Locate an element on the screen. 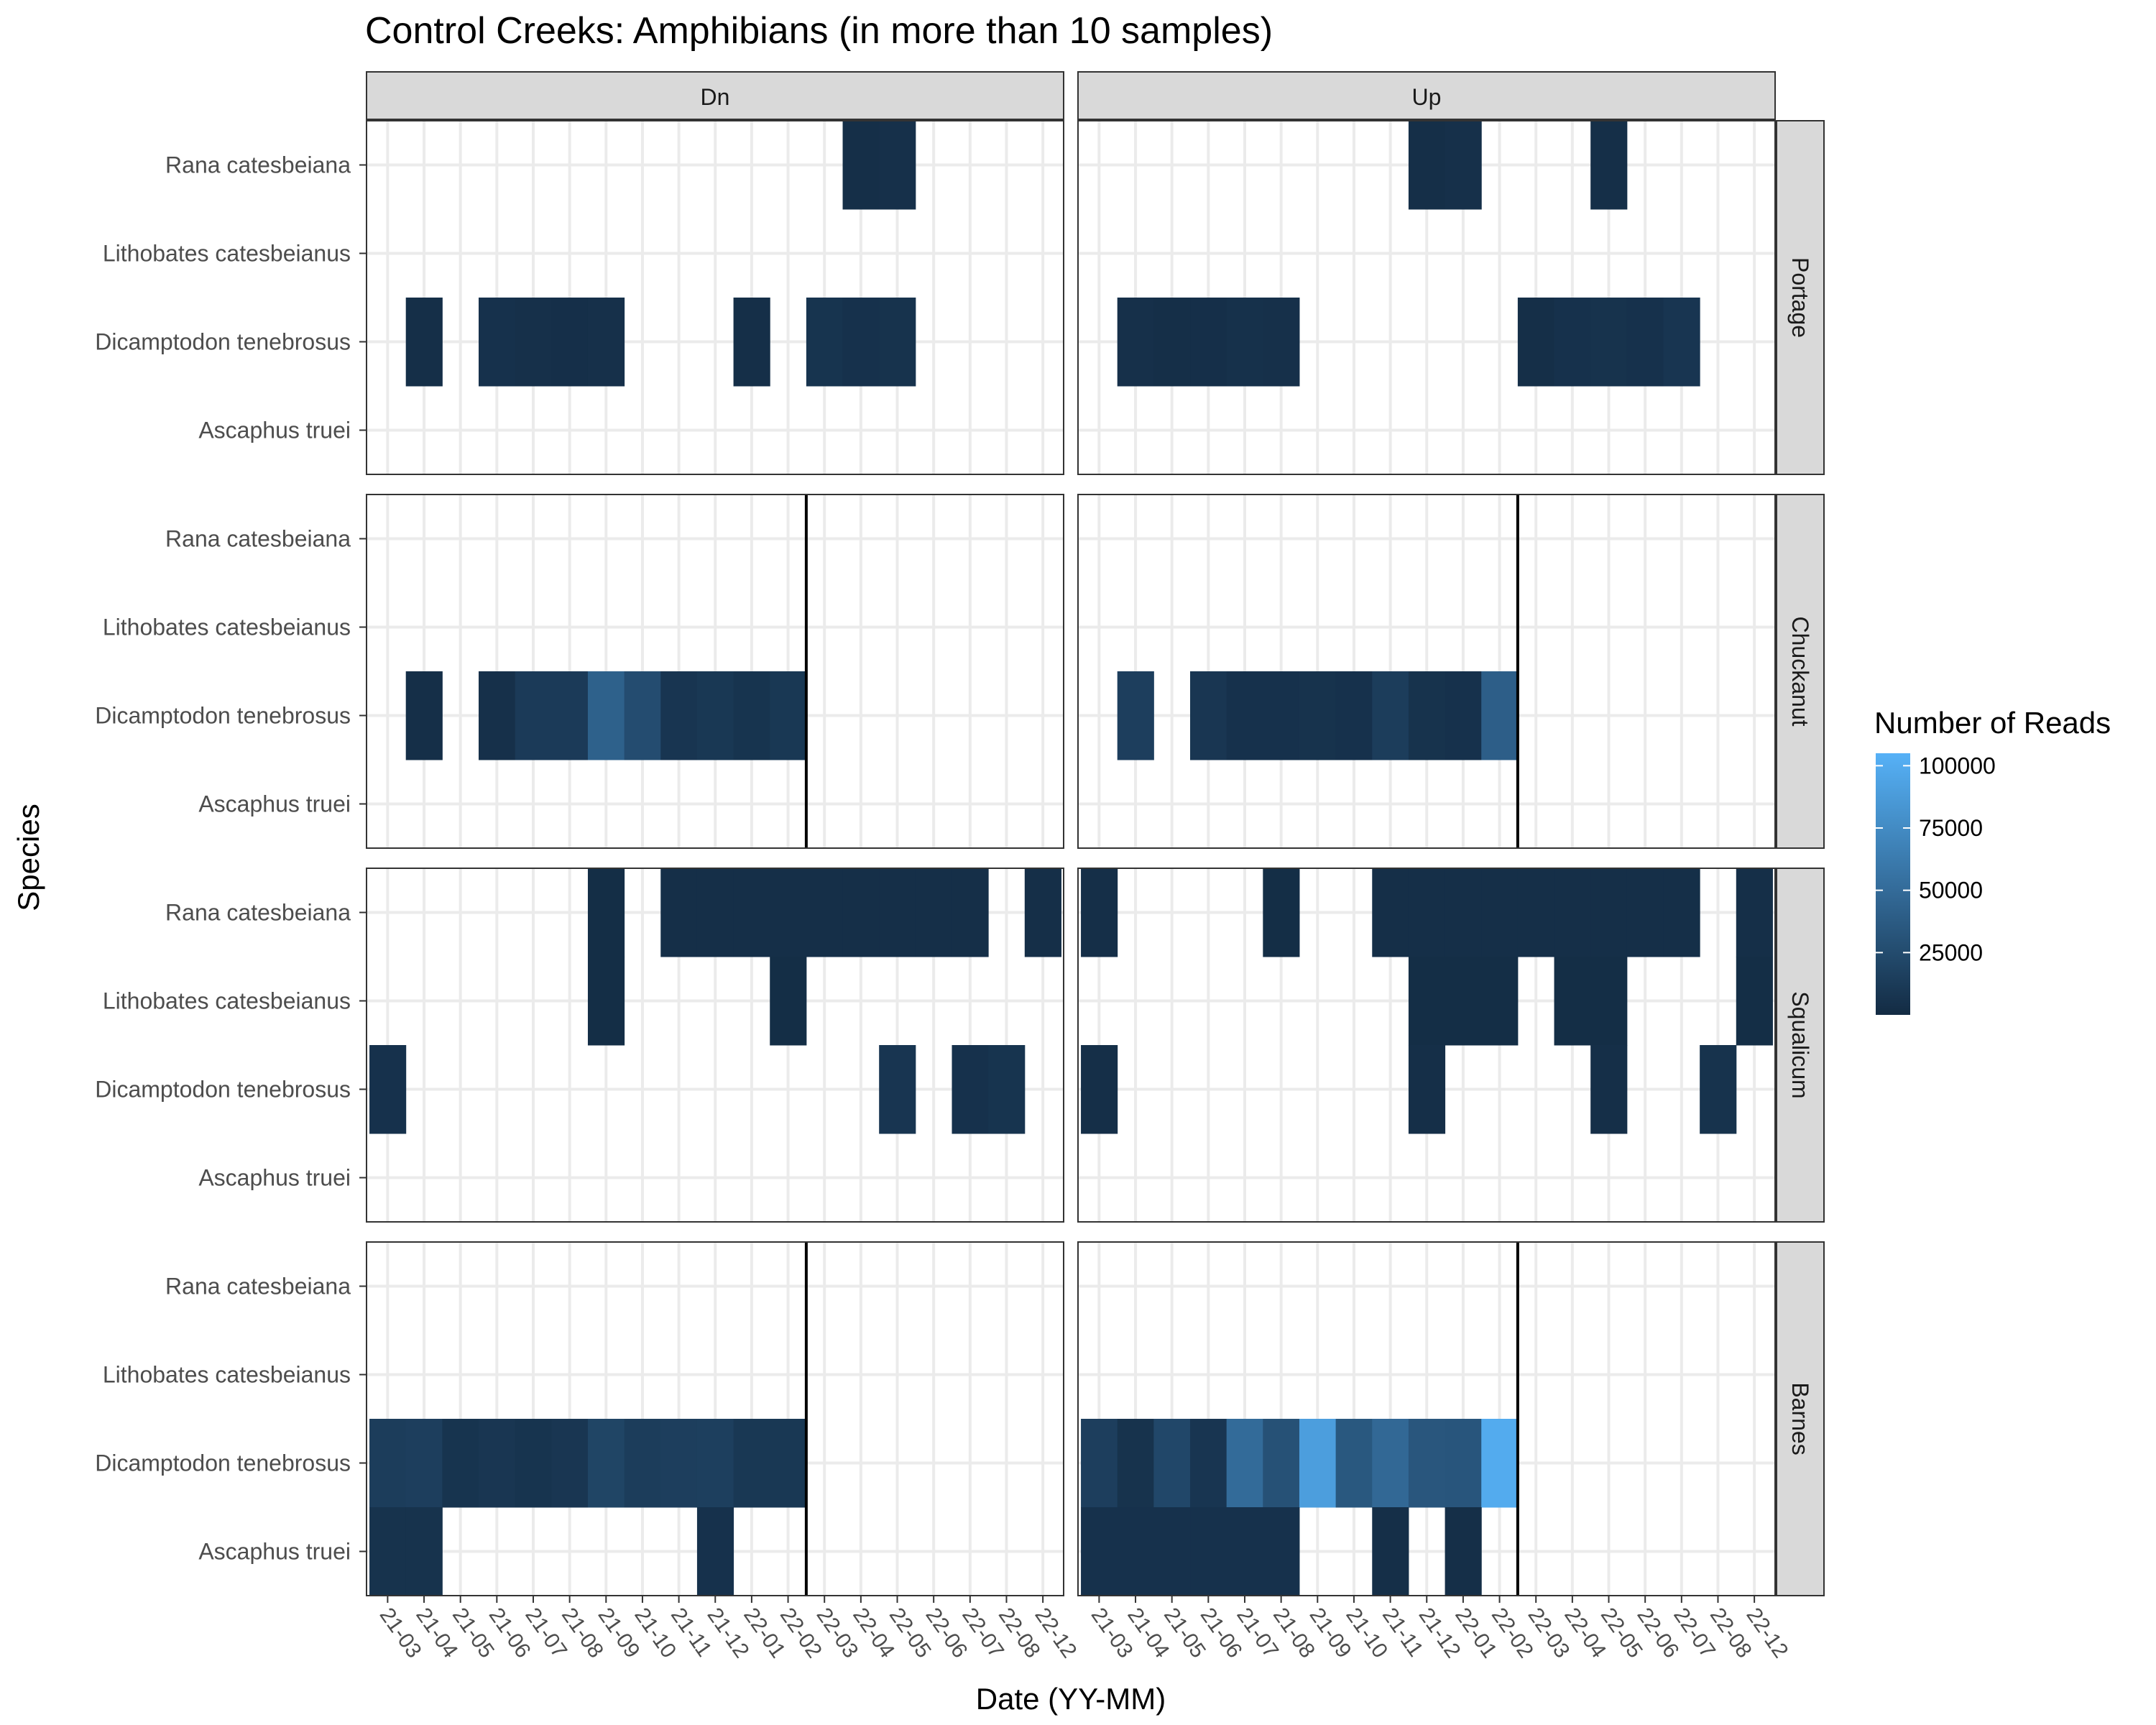  strip-label-dn: Dn is located at coordinates (715, 97).